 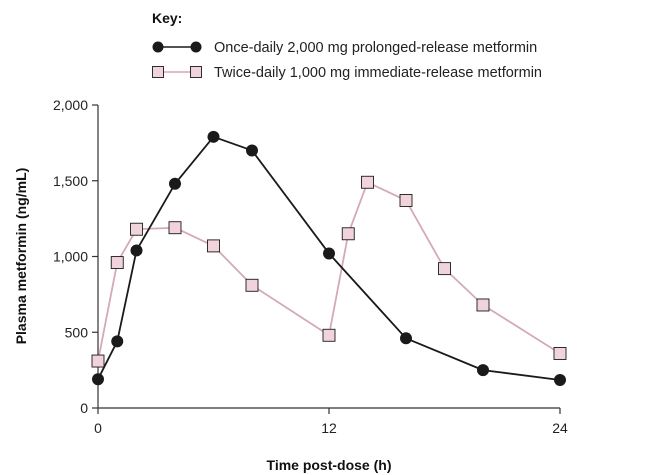 I want to click on y-tick-label: 1,500, so click(x=70, y=181).